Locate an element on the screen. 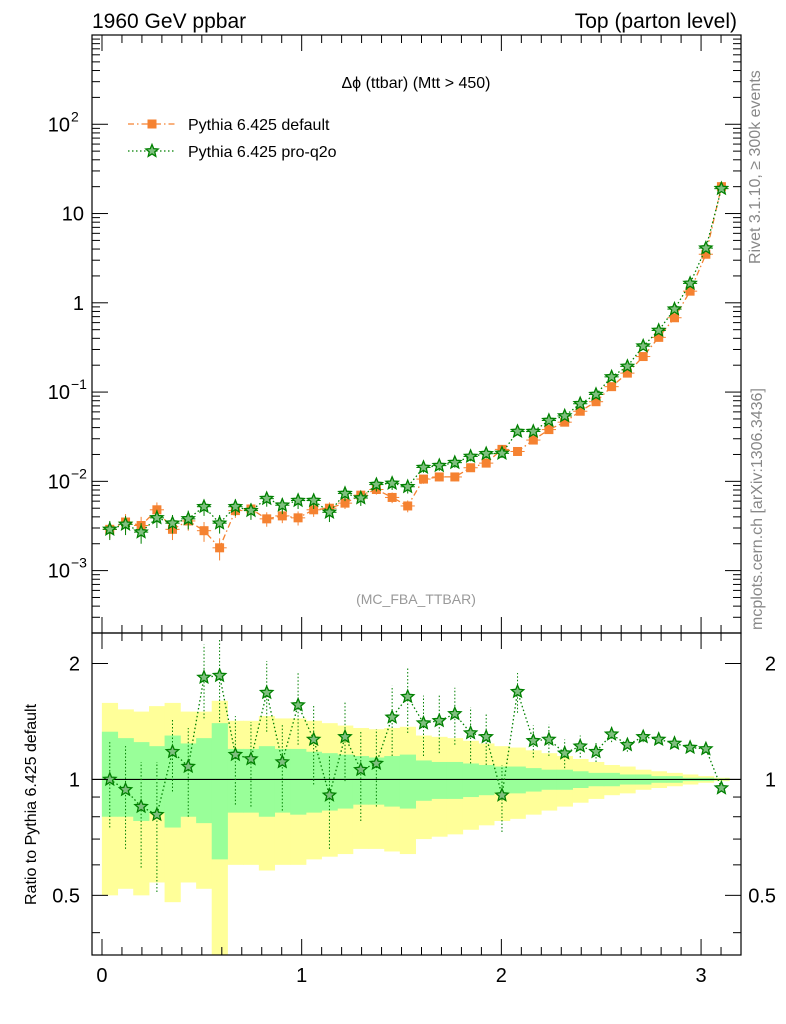 The image size is (786, 1024). y-tick-exponent: 2 is located at coordinates (75, 116).